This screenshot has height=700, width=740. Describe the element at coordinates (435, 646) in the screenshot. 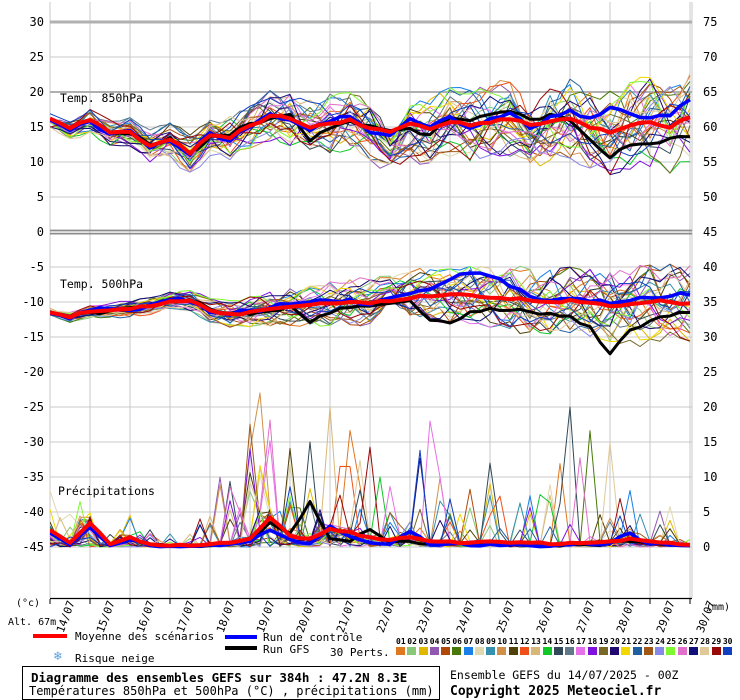

I see `perturbation-item: 04` at that location.